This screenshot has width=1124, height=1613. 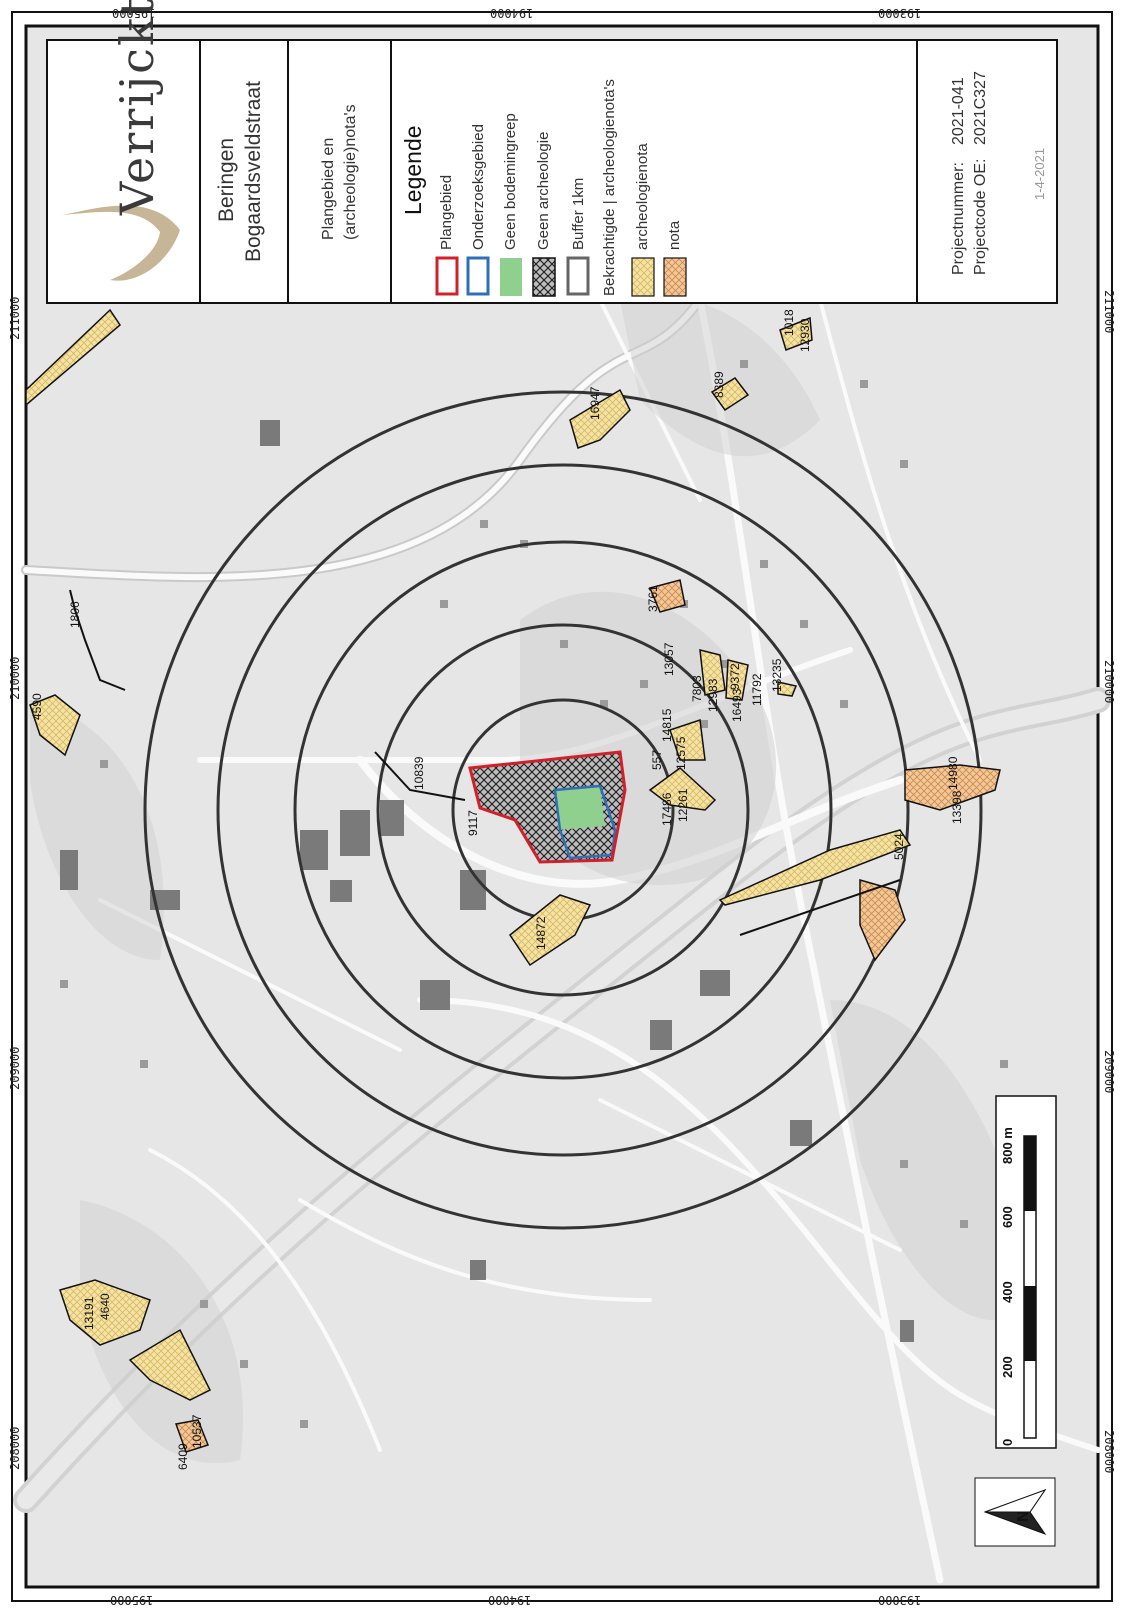 What do you see at coordinates (643, 277) in the screenshot?
I see `legend-symbol-archeologienota` at bounding box center [643, 277].